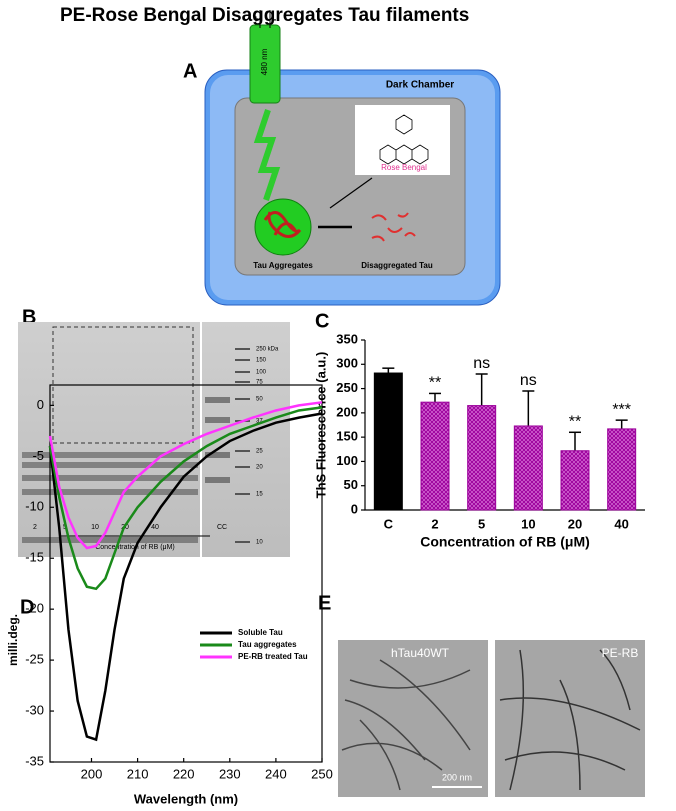 This screenshot has height=811, width=676. I want to click on y-axis-label: milli.deg., so click(13, 640).